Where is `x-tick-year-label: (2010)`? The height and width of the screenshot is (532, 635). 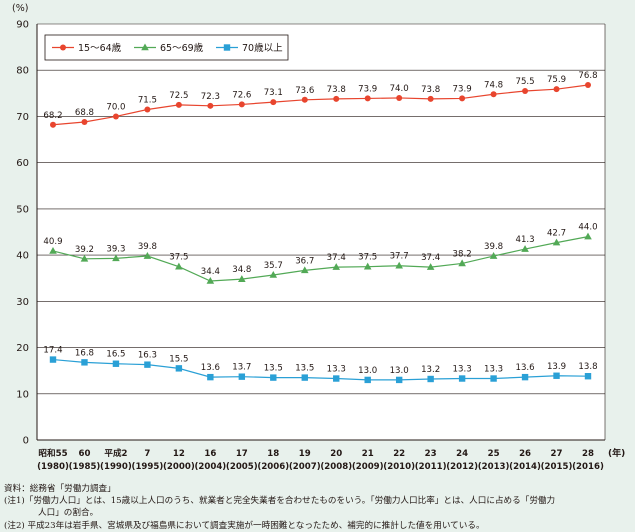
x-tick-year-label: (2010) is located at coordinates (399, 467).